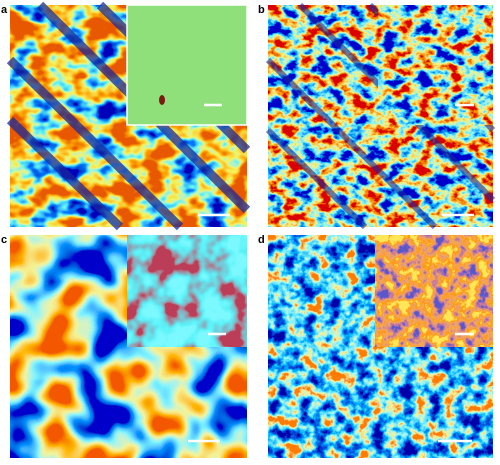 The height and width of the screenshot is (465, 500). Describe the element at coordinates (4, 240) in the screenshot. I see `panel-label: c` at that location.